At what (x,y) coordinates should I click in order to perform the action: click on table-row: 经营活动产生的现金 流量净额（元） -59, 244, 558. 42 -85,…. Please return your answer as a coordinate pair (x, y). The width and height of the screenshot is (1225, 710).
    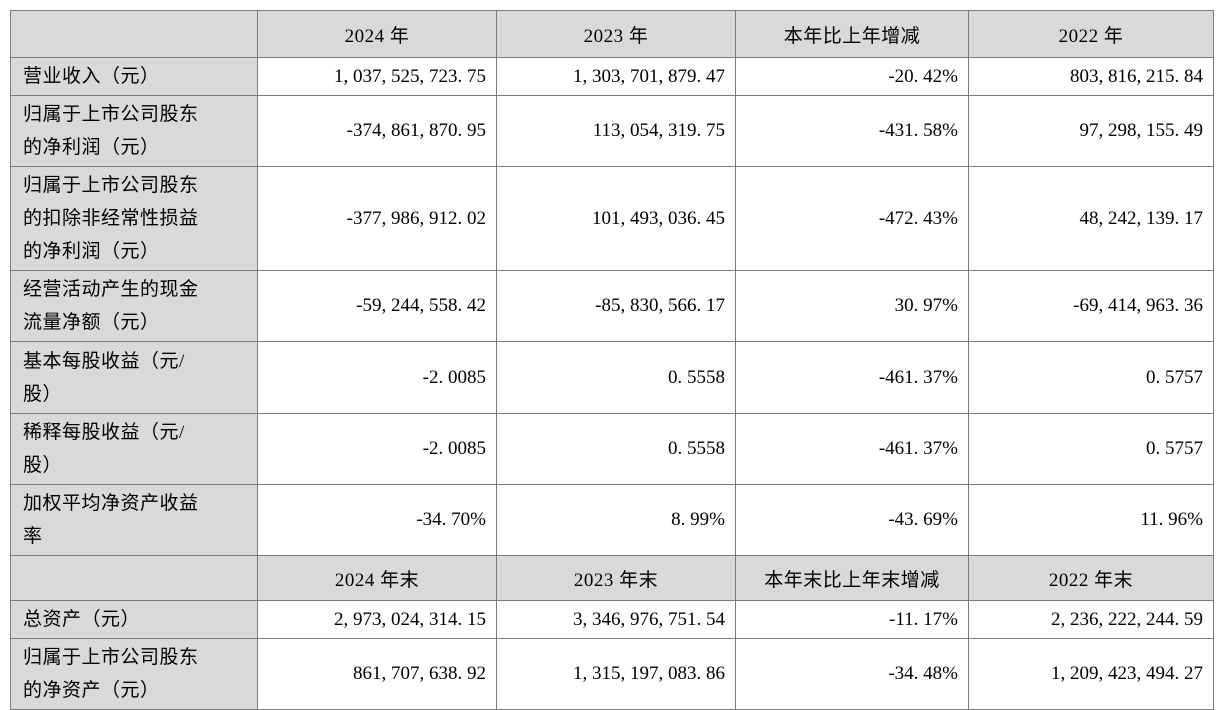
    Looking at the image, I should click on (612, 306).